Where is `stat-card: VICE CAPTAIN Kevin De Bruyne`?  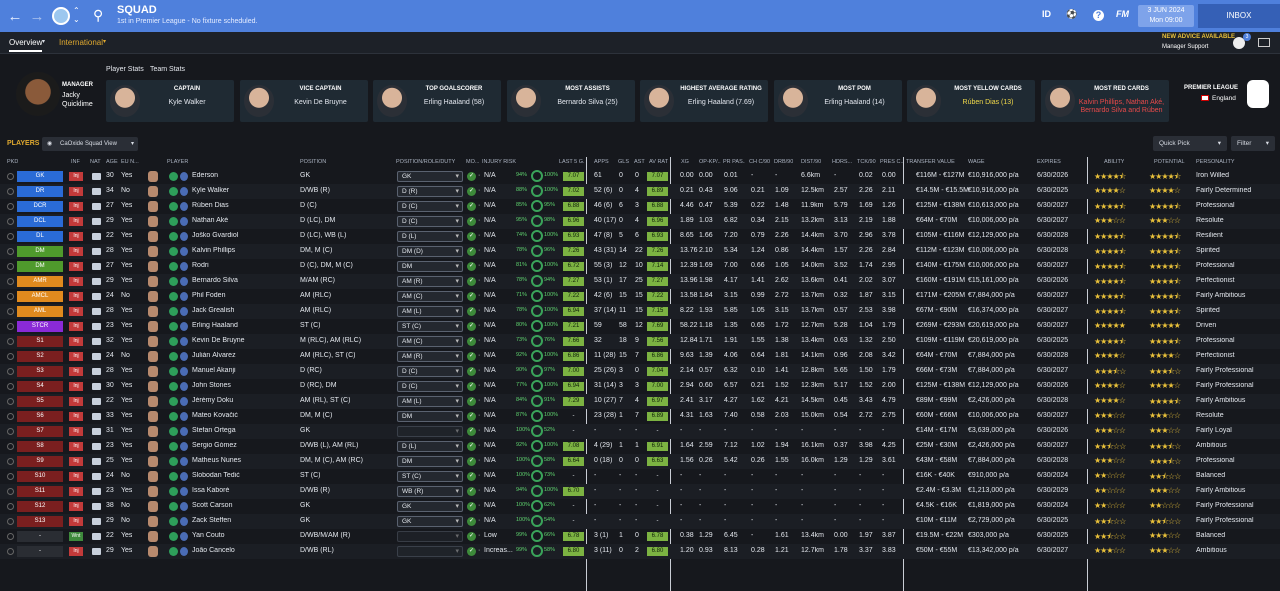
stat-card: VICE CAPTAIN Kevin De Bruyne is located at coordinates (303, 101).